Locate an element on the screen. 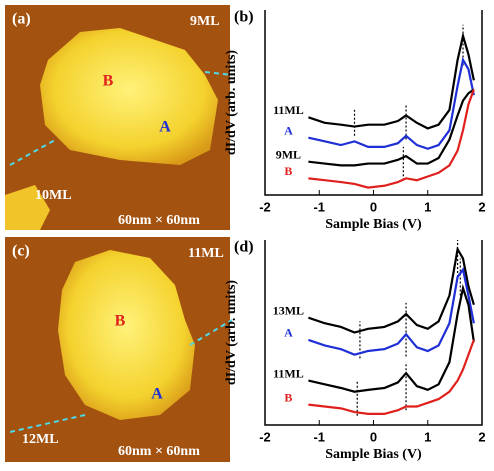  panel-label: (b) is located at coordinates (244, 17).